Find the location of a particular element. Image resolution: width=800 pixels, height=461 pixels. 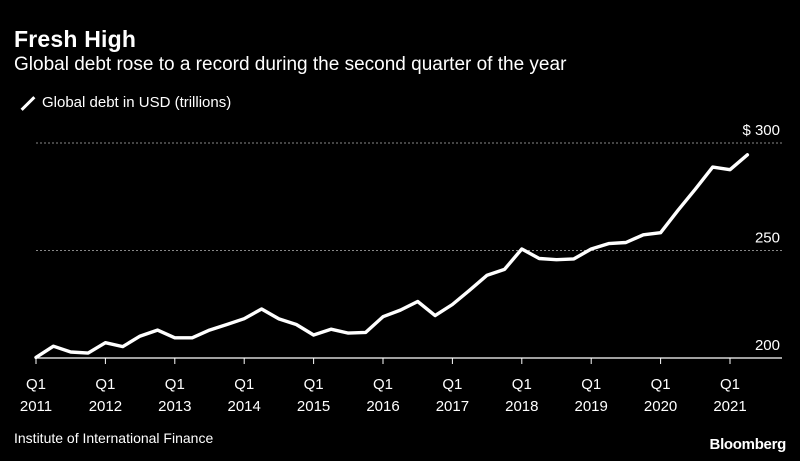

x-tick-year: 2011 is located at coordinates (36, 406).